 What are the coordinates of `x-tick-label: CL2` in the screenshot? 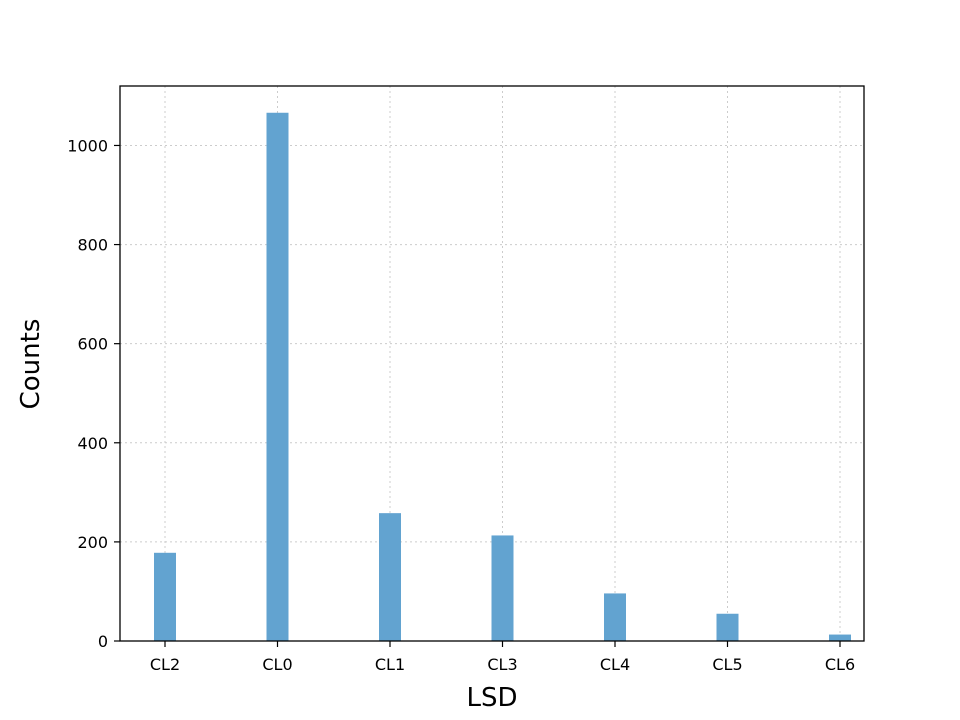 It's located at (165, 664).